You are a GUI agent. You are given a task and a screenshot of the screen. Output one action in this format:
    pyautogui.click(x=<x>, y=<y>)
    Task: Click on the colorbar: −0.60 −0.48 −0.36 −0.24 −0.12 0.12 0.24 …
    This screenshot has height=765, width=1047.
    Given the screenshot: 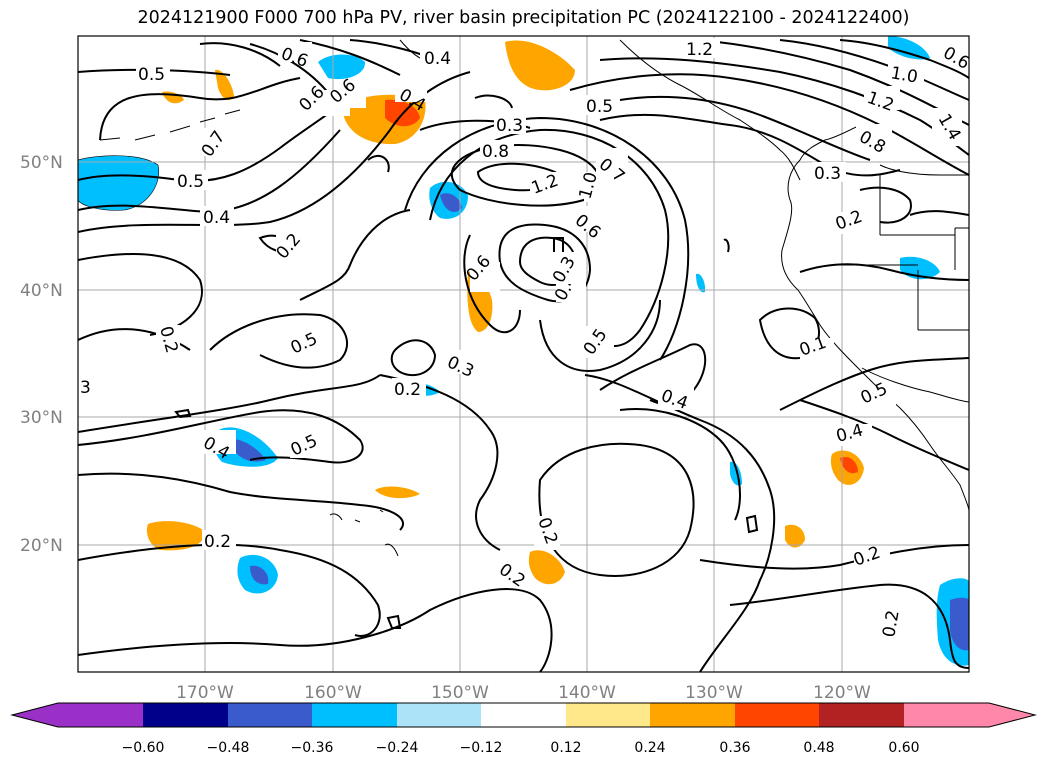 What is the action you would take?
    pyautogui.click(x=523, y=729)
    